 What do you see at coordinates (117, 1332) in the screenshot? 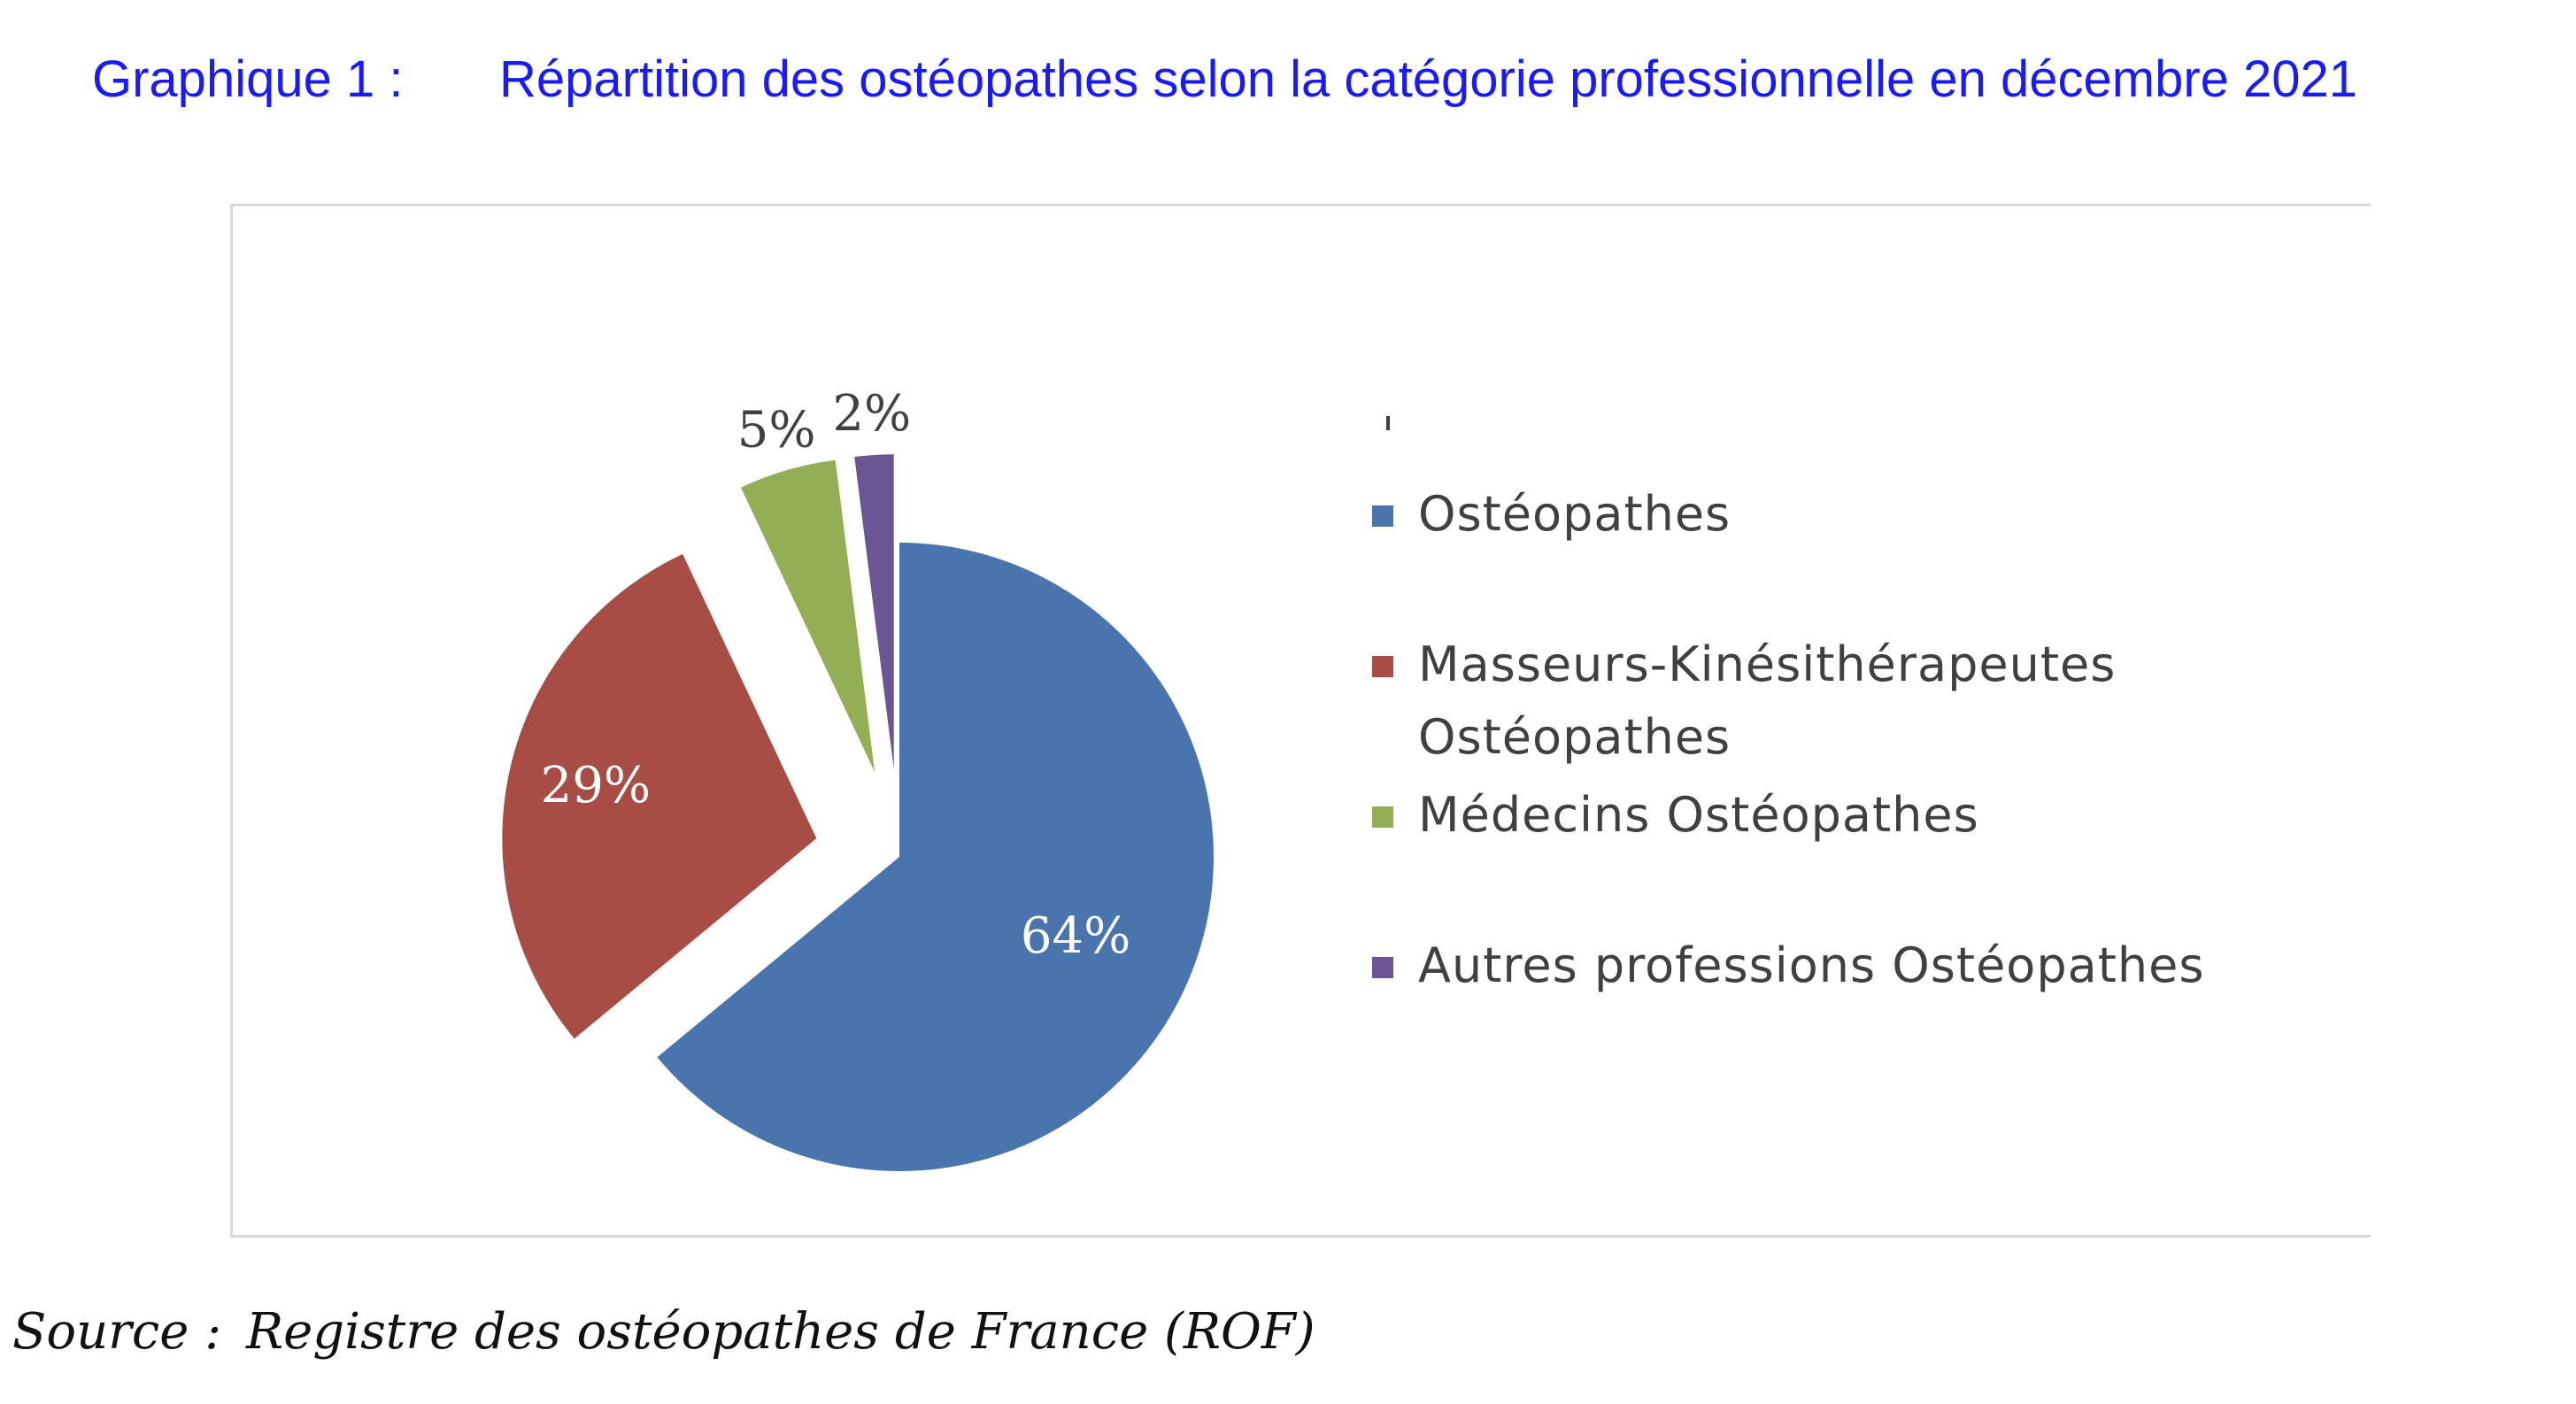
I see `source-label: Source :` at bounding box center [117, 1332].